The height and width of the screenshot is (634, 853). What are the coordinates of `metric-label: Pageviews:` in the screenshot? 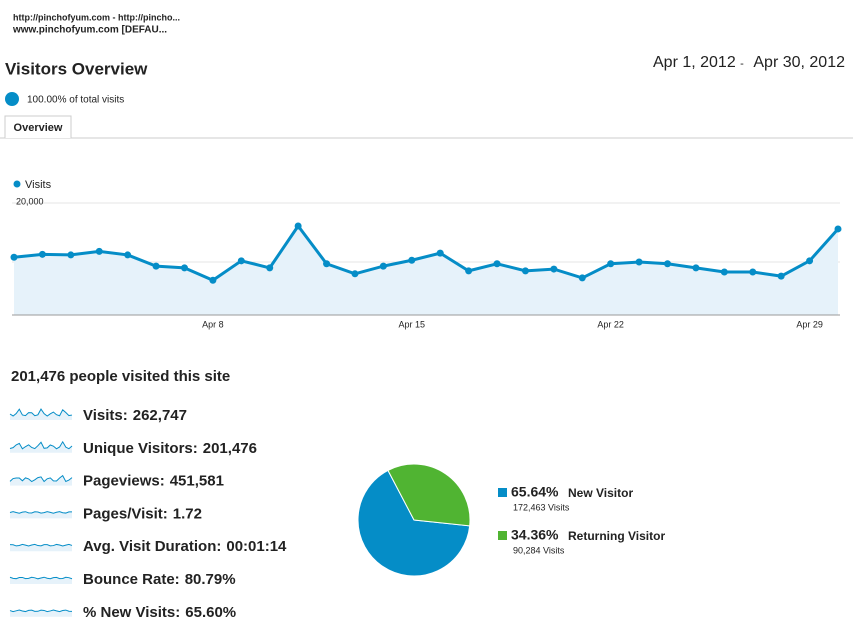 It's located at (124, 481).